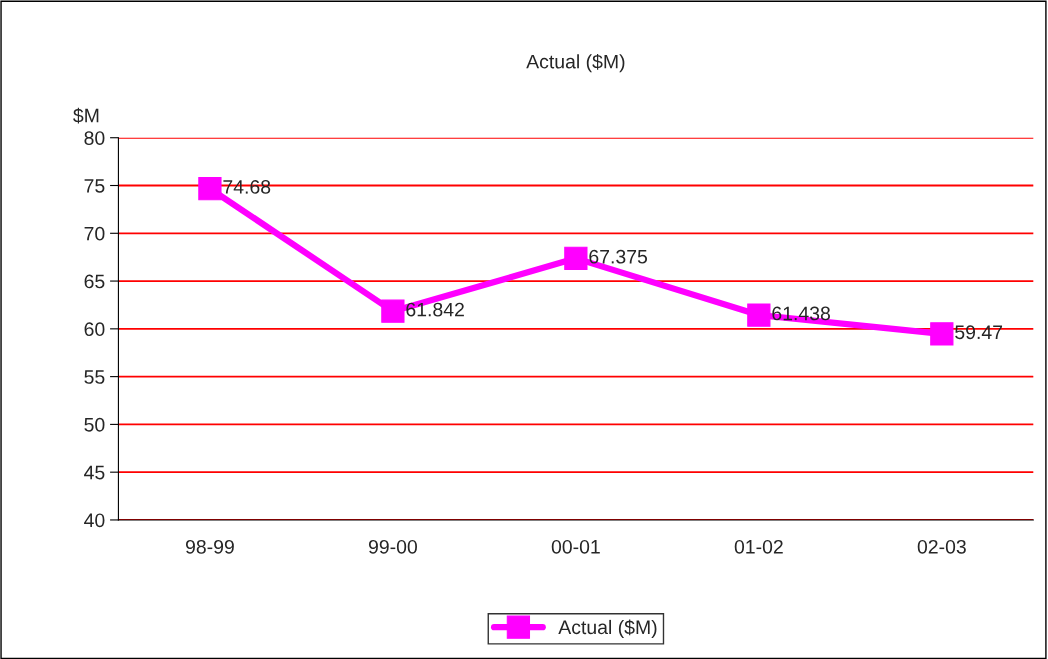  What do you see at coordinates (607, 629) in the screenshot?
I see `legend-label: Actual ($M)` at bounding box center [607, 629].